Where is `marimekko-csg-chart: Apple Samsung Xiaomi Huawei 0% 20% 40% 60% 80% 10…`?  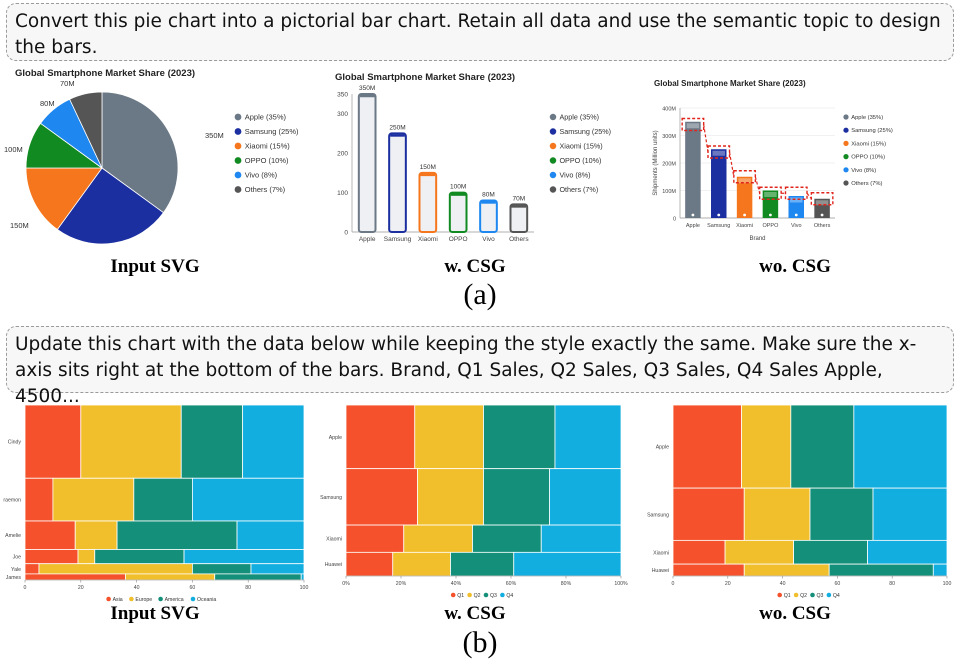
marimekko-csg-chart: Apple Samsung Xiaomi Huawei 0% 20% 40% 60% 80% 10… is located at coordinates (474, 501).